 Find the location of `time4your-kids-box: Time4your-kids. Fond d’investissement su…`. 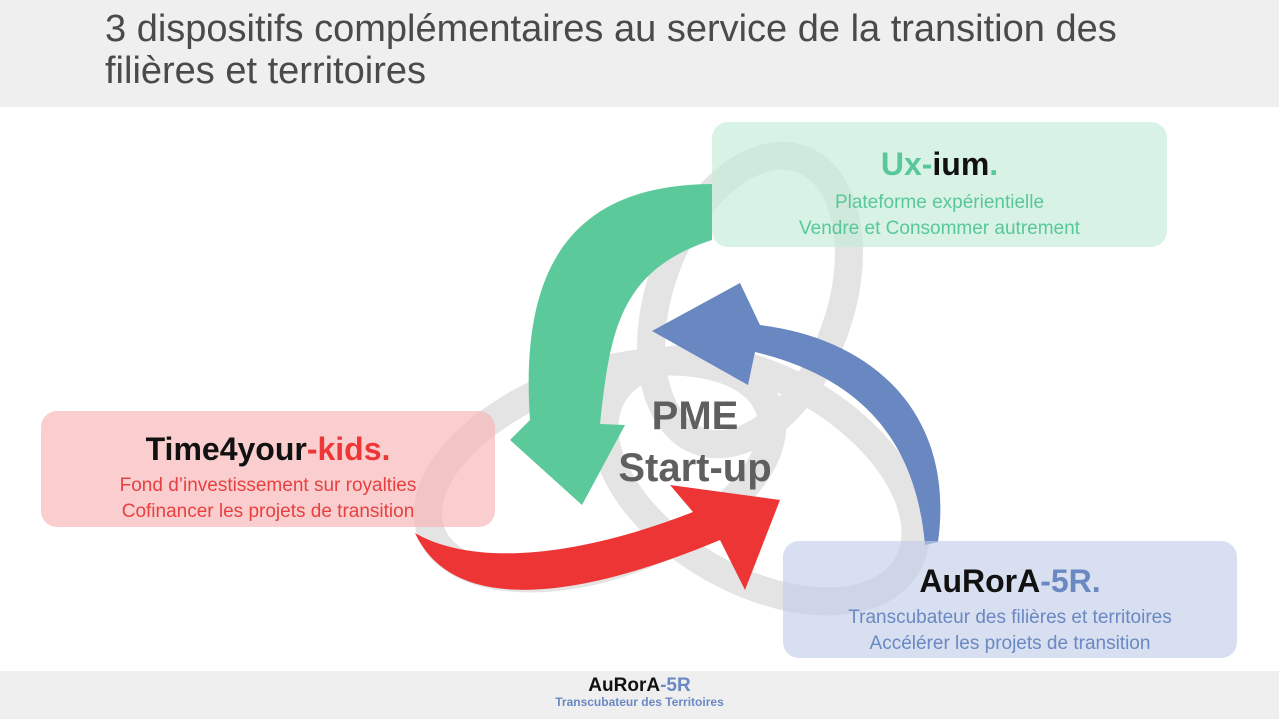

time4your-kids-box: Time4your-kids. Fond d’investissement su… is located at coordinates (268, 469).